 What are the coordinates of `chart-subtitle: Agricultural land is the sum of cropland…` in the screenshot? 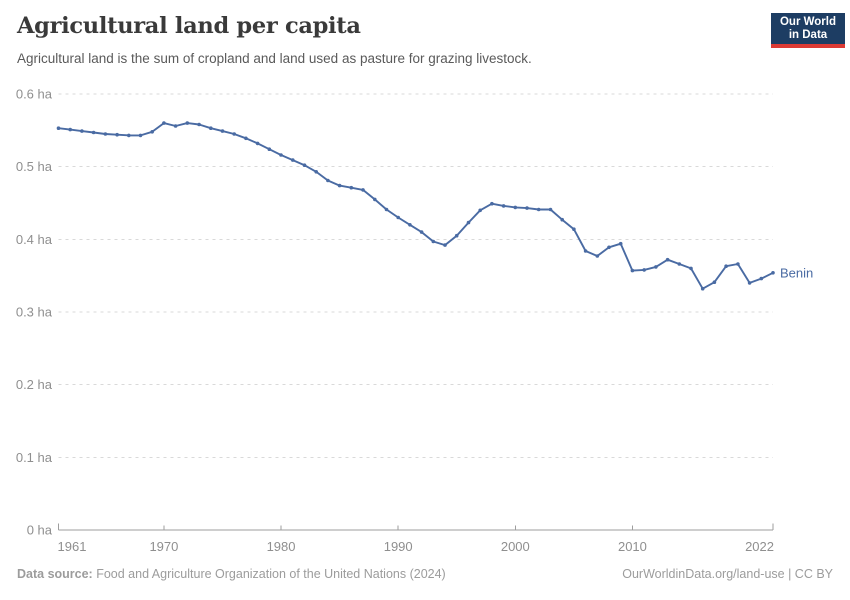 It's located at (274, 58).